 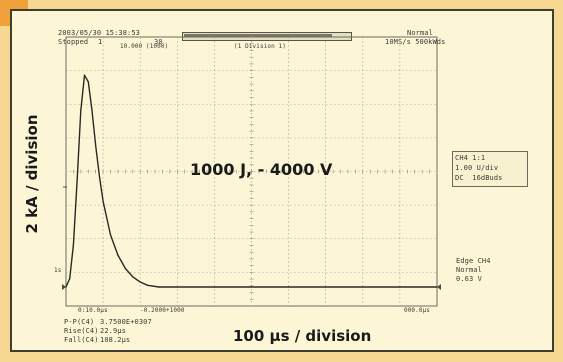 I want to click on trigger-line-2: Normal, so click(x=469, y=270).